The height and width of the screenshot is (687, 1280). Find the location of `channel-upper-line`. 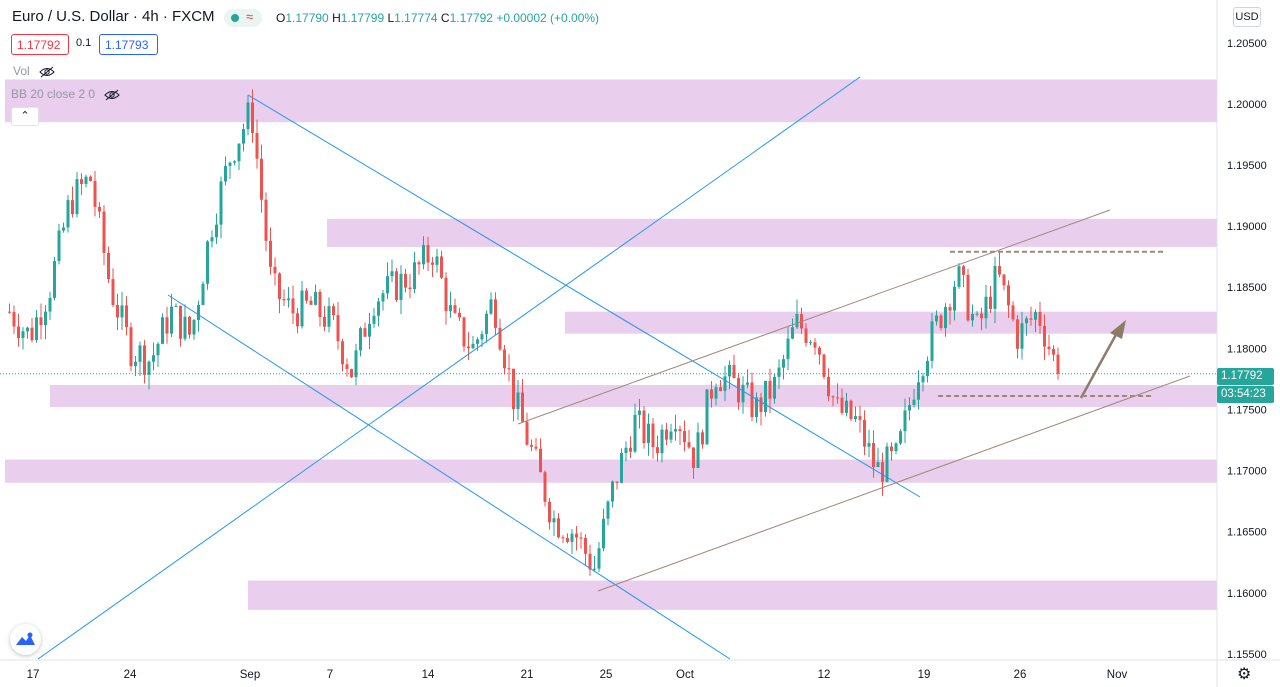

channel-upper-line is located at coordinates (814, 317).